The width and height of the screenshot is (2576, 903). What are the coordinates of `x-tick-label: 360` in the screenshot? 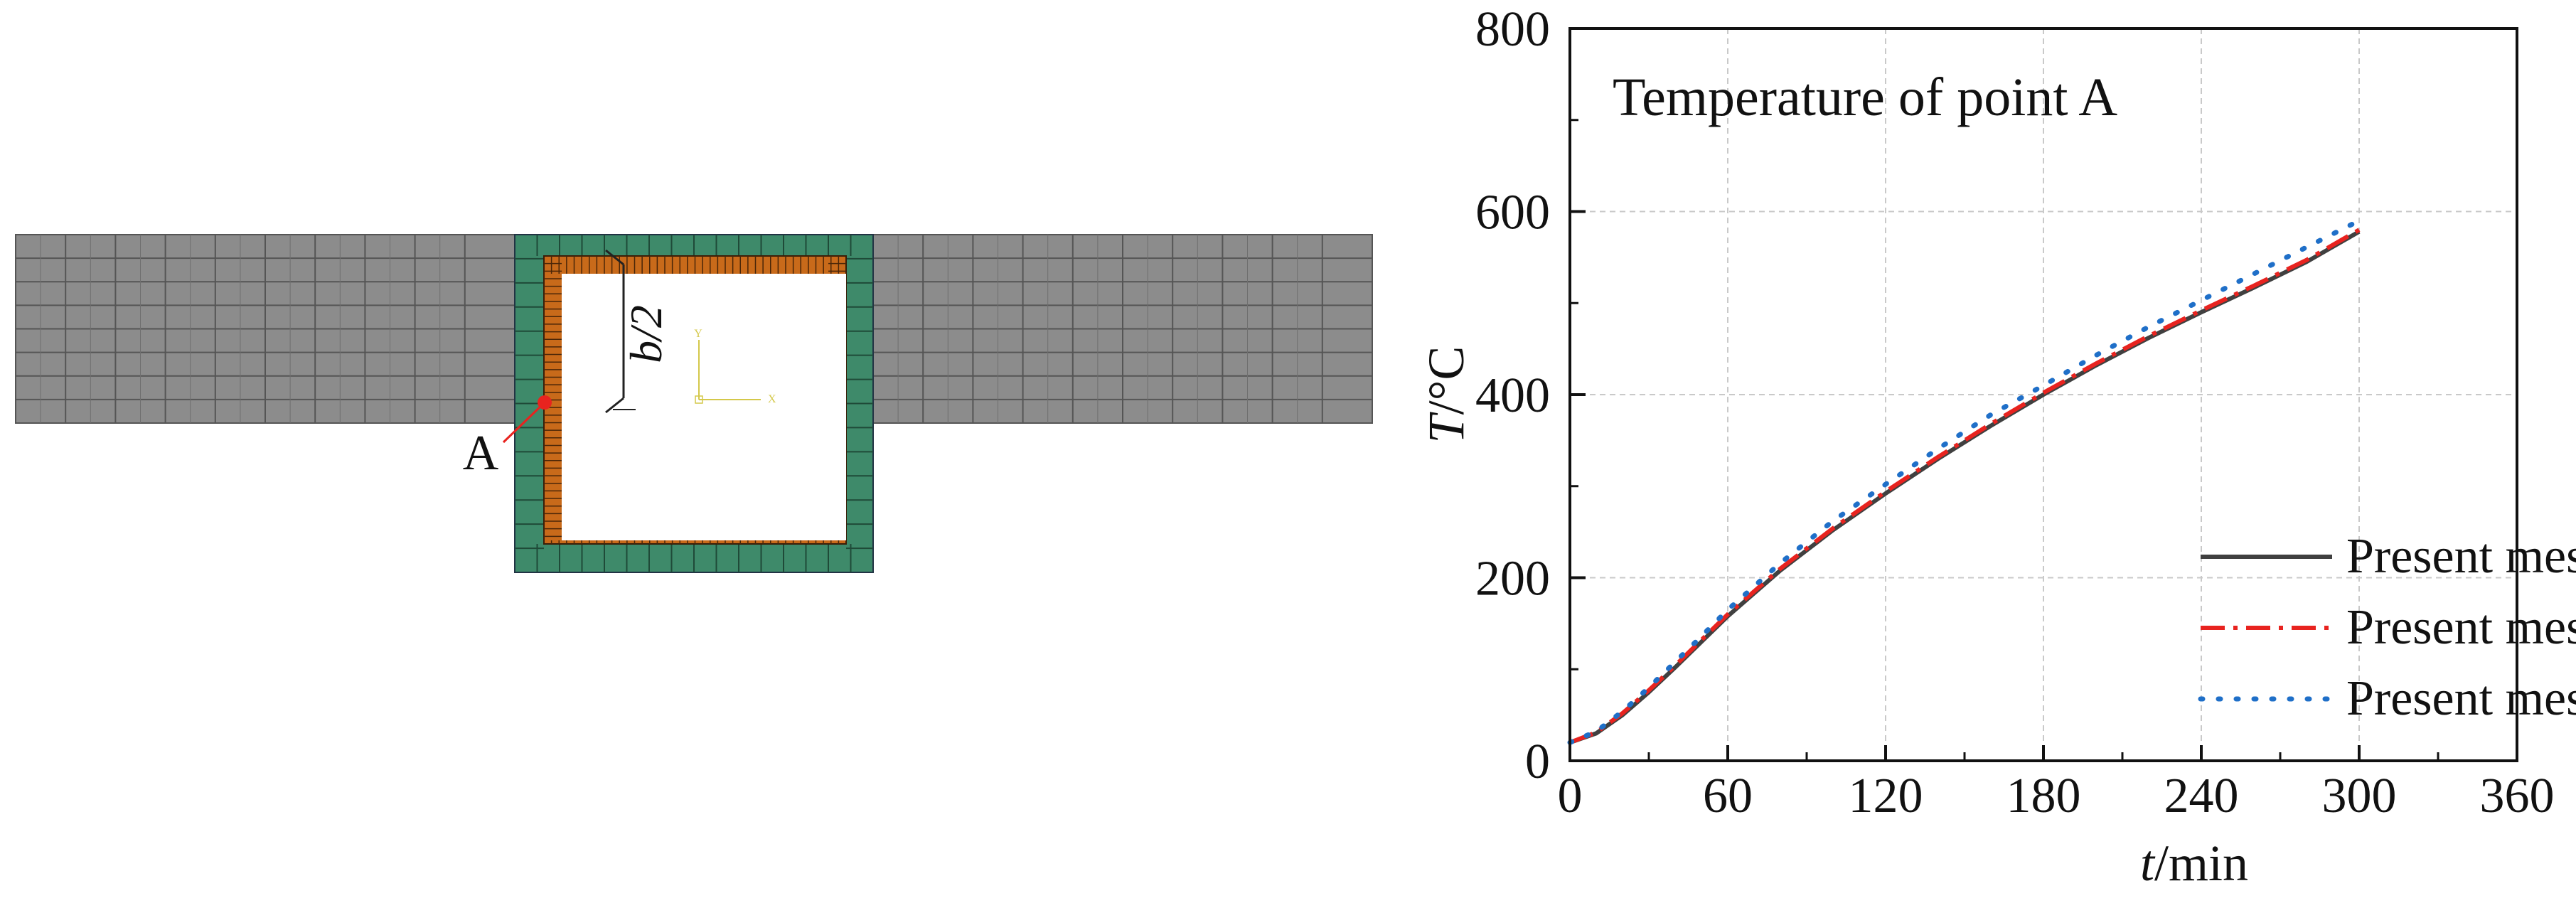 It's located at (2517, 796).